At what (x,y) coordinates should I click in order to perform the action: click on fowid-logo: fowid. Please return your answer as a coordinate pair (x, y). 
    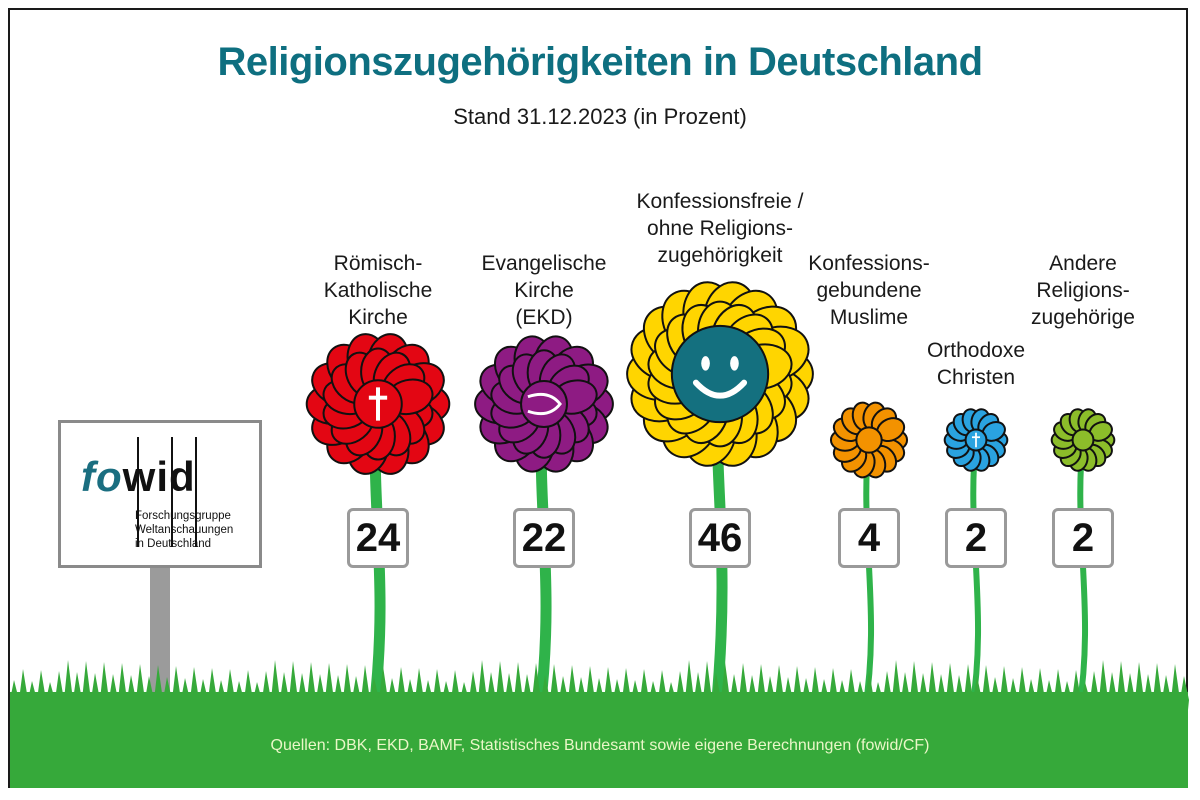
    Looking at the image, I should click on (138, 477).